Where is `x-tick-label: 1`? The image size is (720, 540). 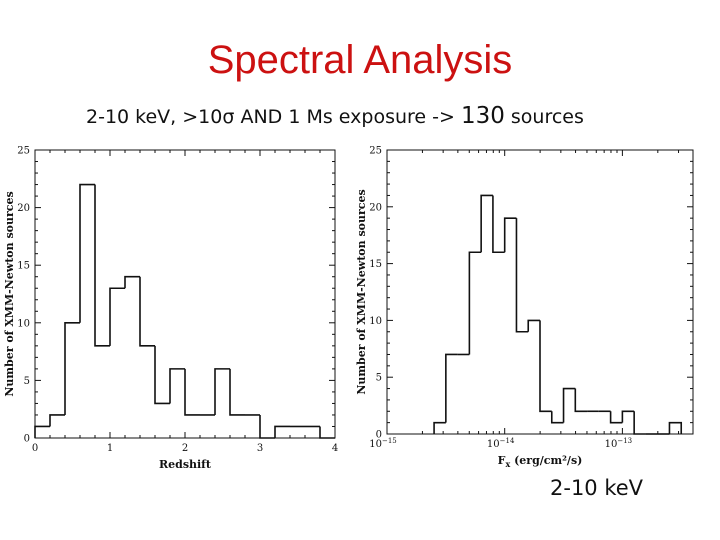 x-tick-label: 1 is located at coordinates (110, 448).